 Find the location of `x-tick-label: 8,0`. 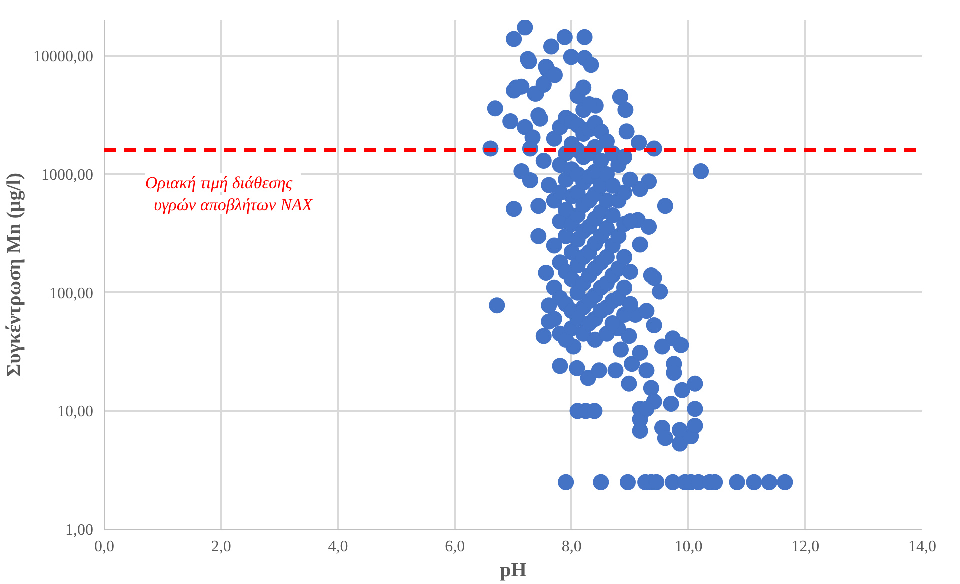

x-tick-label: 8,0 is located at coordinates (572, 547).